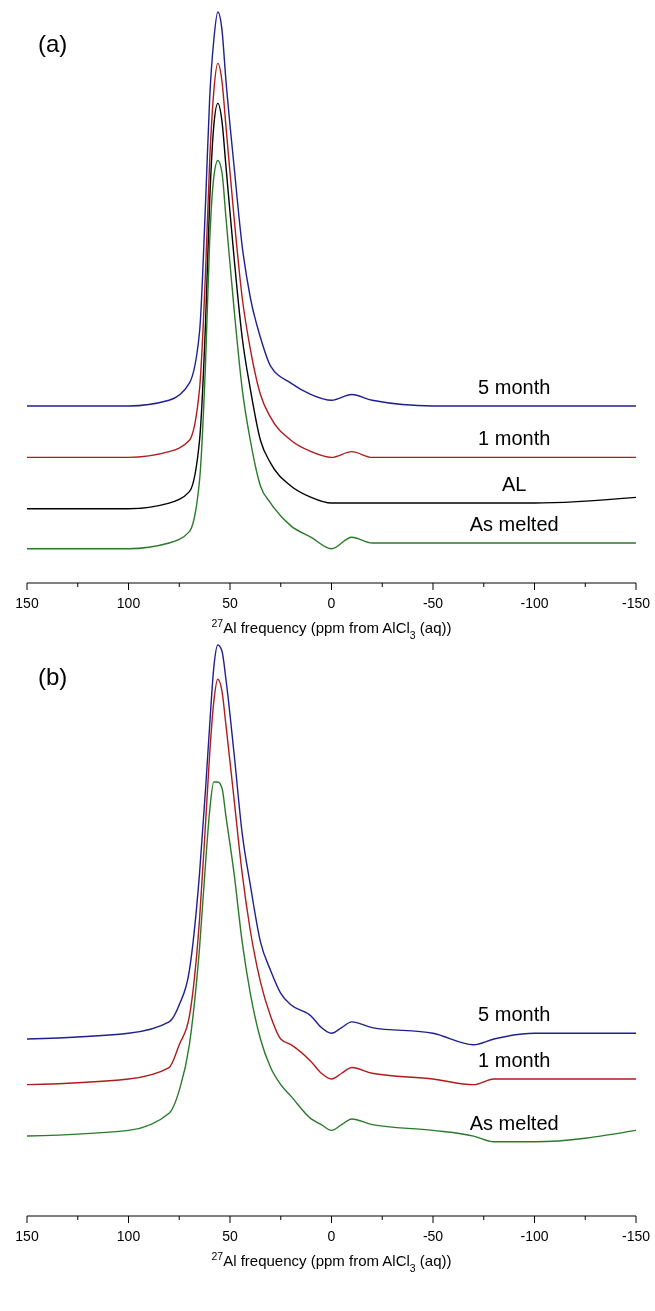 The width and height of the screenshot is (655, 1311). What do you see at coordinates (53, 676) in the screenshot?
I see `annotation: (b)` at bounding box center [53, 676].